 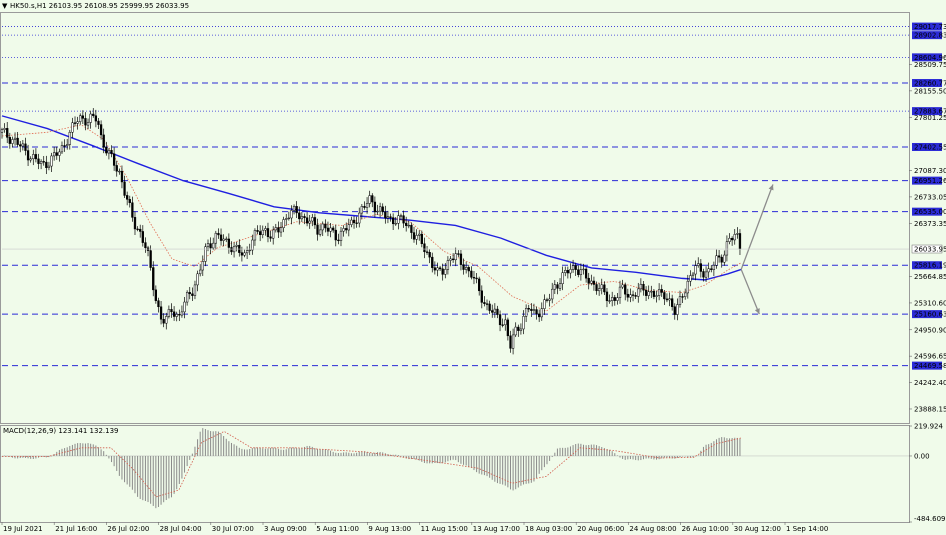 I want to click on time-tick-label-4: 30 Jul 07:00, so click(x=233, y=529).